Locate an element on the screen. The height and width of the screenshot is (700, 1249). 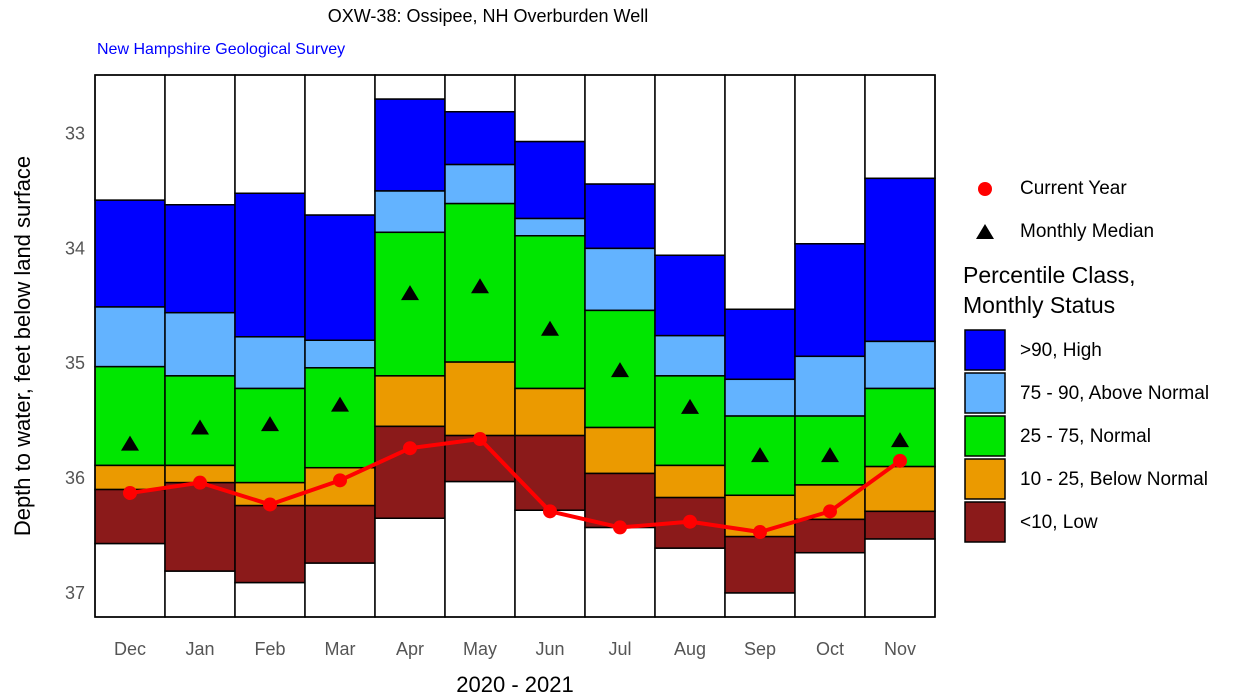
chart-title: OXW-38: Ossipee, NH Overburden Well is located at coordinates (488, 16).